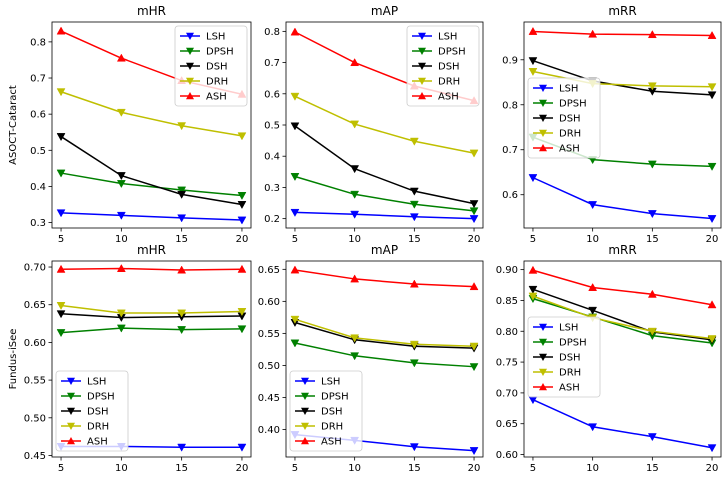 Image resolution: width=727 pixels, height=482 pixels. I want to click on y-tick-label: 0.70, so click(35, 268).